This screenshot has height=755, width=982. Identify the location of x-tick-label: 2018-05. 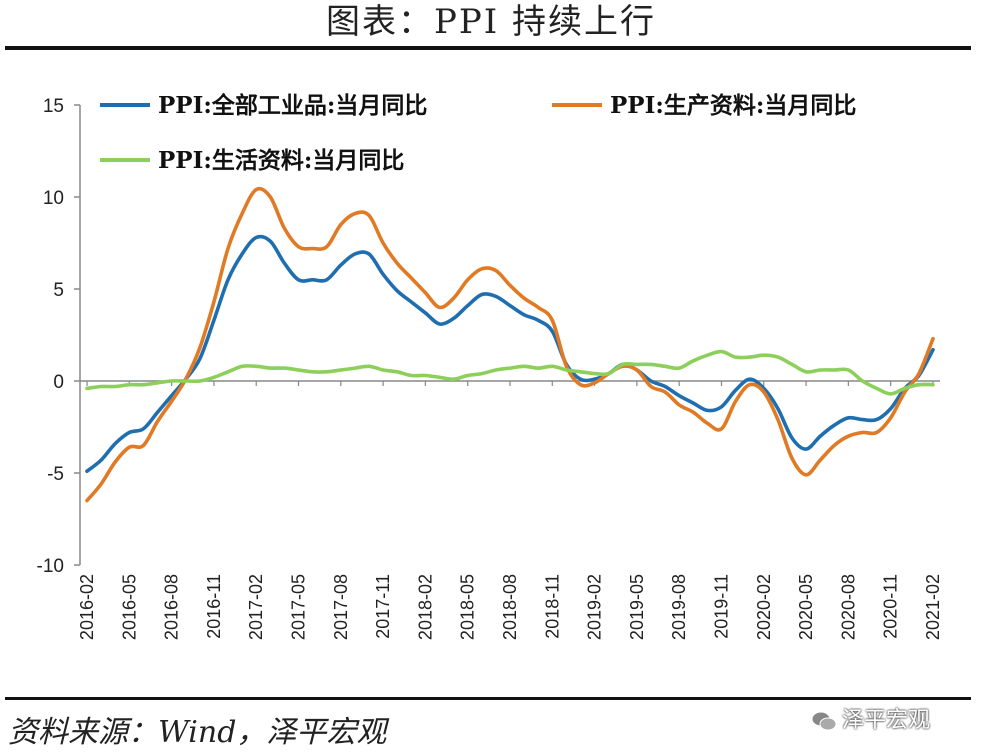
(468, 607).